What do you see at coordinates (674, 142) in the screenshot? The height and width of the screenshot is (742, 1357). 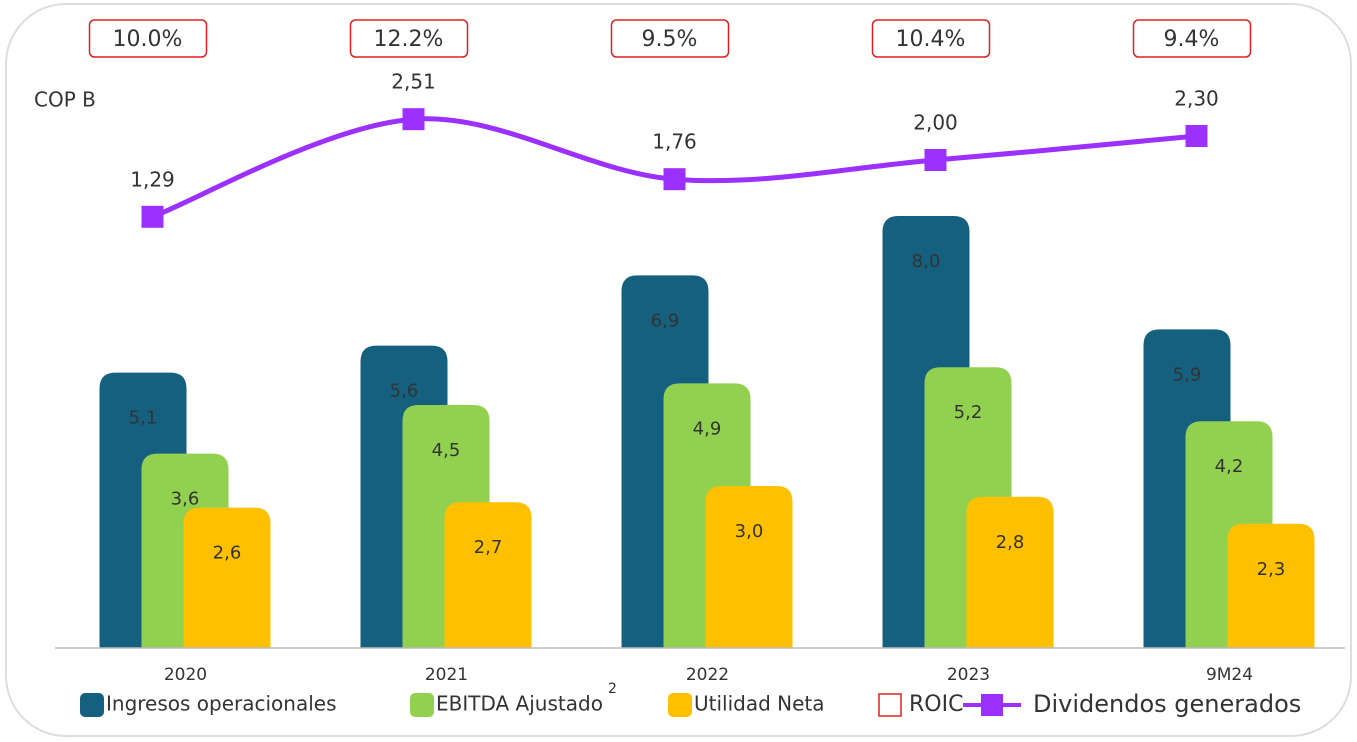 I see `line-value-label: 1,76` at bounding box center [674, 142].